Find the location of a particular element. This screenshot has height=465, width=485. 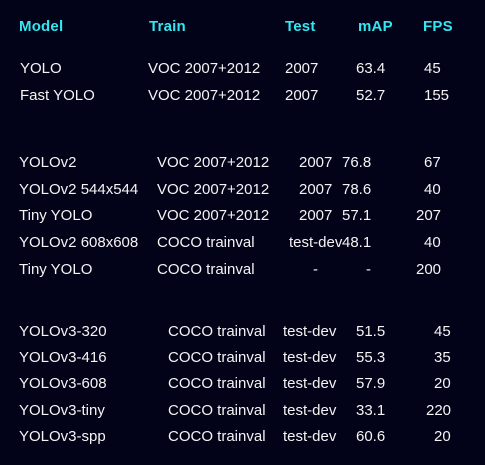

cell-map: 57.9 is located at coordinates (371, 383).